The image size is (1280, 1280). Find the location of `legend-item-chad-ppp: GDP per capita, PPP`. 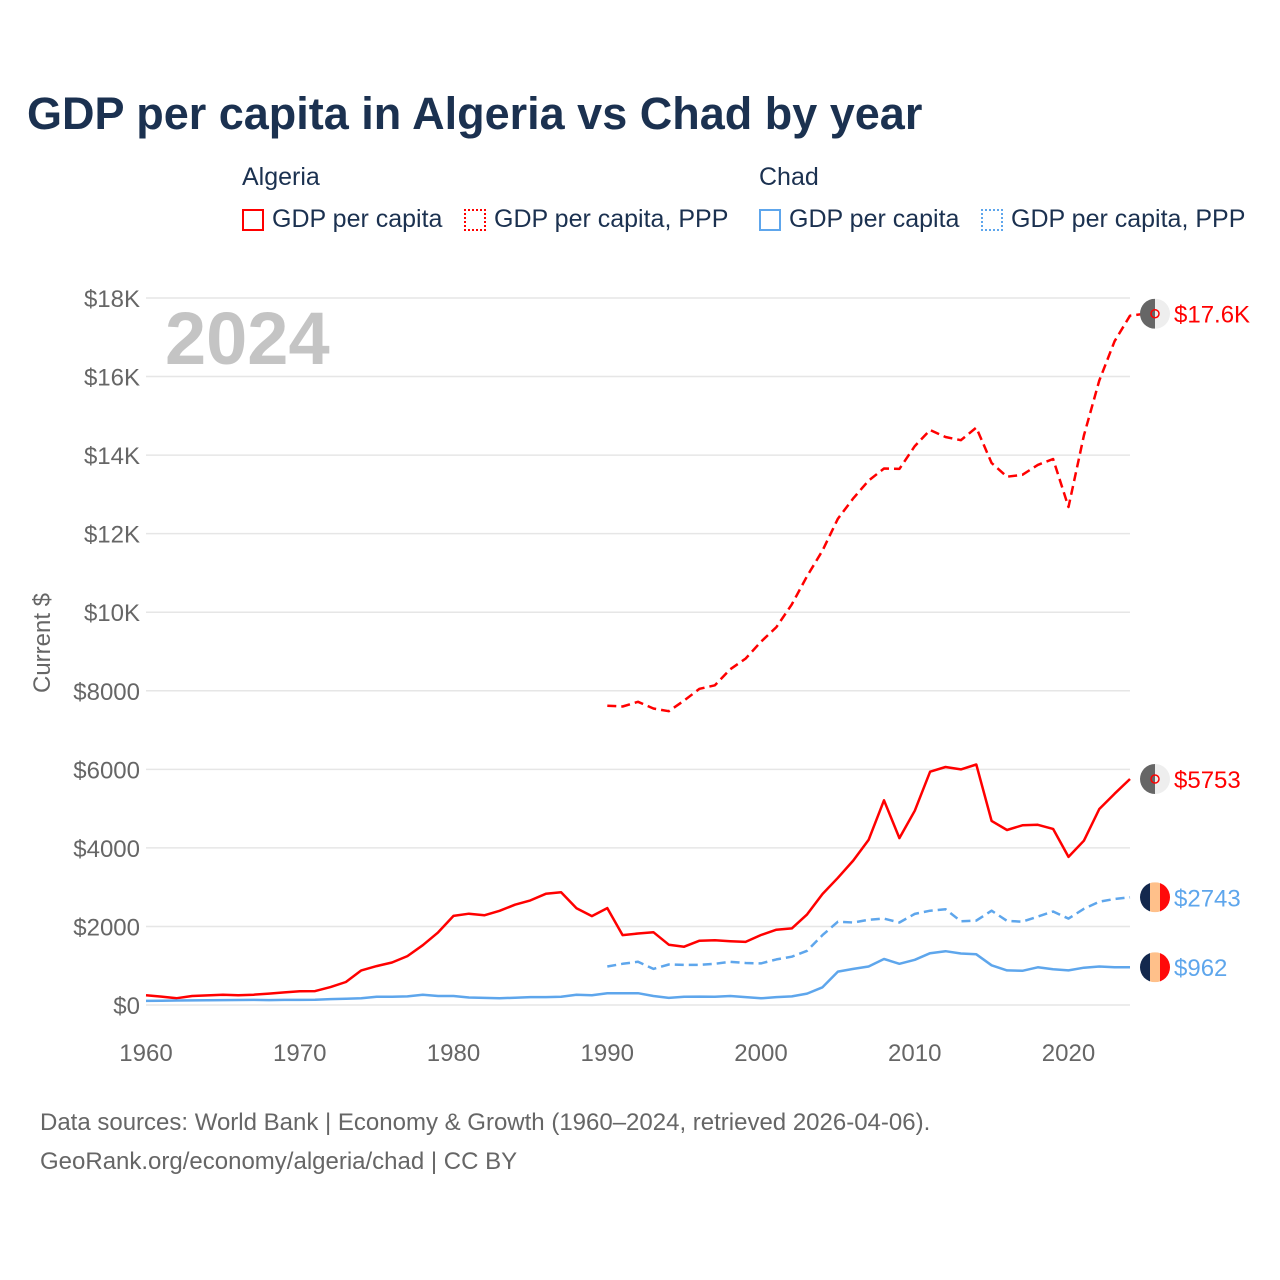

legend-item-chad-ppp: GDP per capita, PPP is located at coordinates (1113, 219).